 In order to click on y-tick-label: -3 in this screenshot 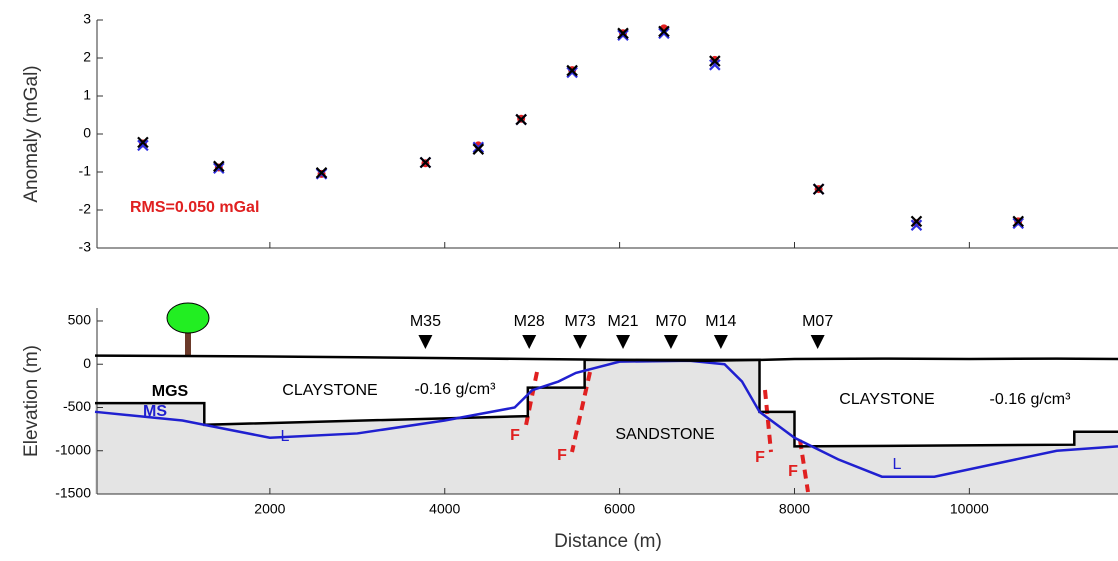, I will do `click(85, 247)`.